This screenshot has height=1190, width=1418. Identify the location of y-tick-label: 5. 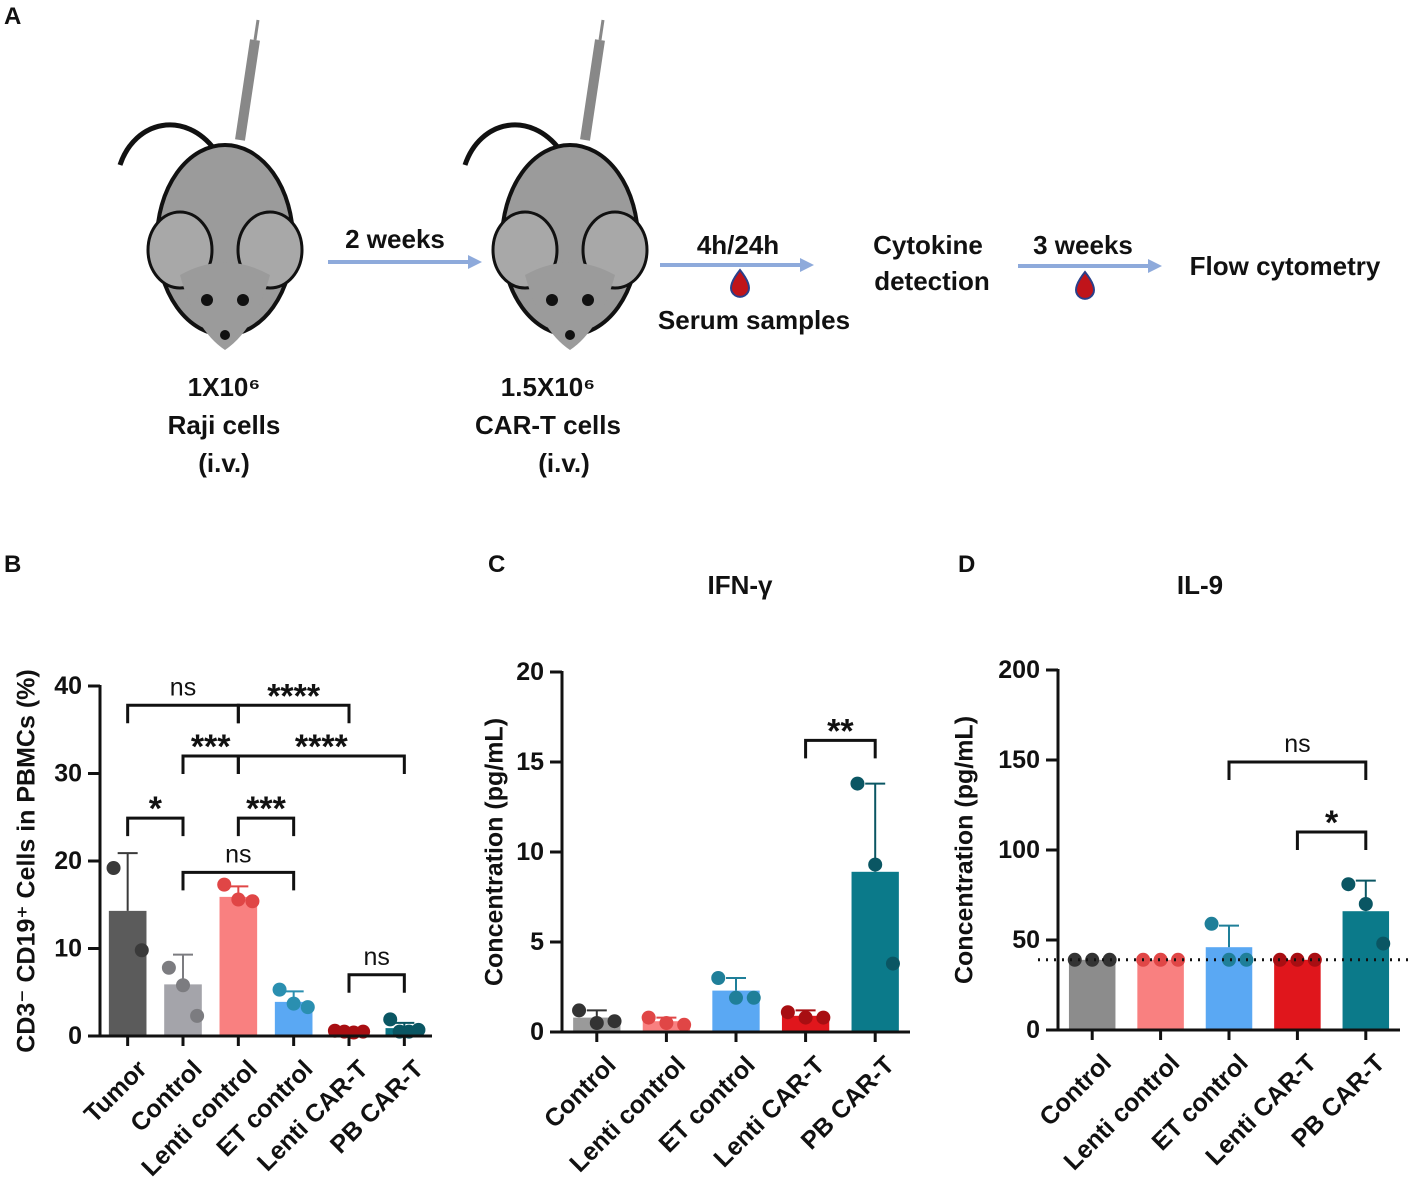
(537, 942).